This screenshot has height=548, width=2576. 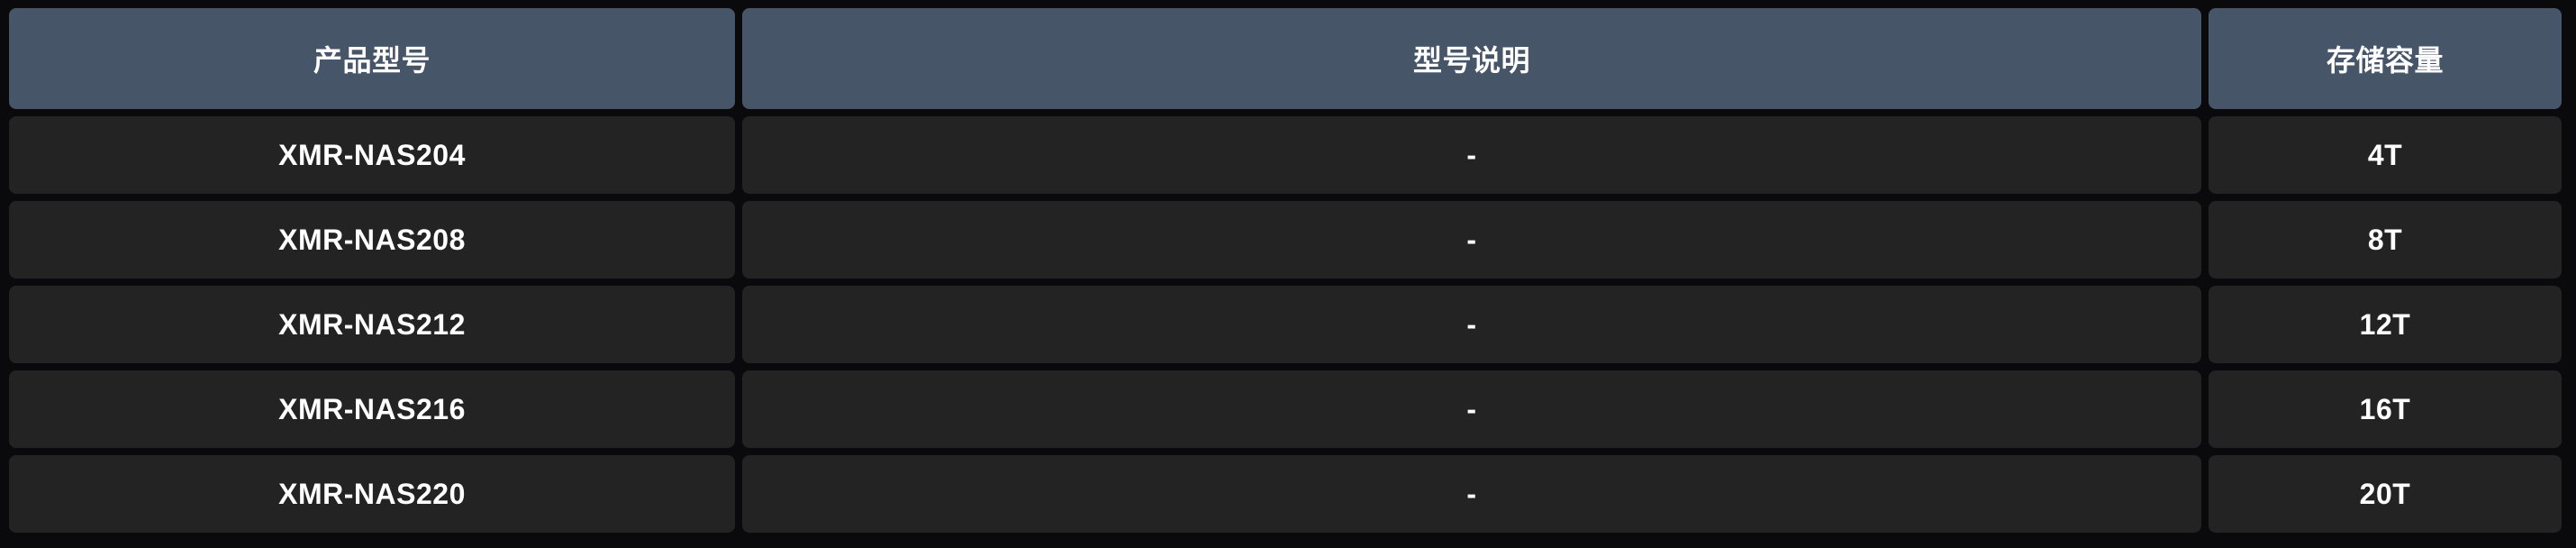 What do you see at coordinates (372, 58) in the screenshot?
I see `header-cell-product-model: 产品型号` at bounding box center [372, 58].